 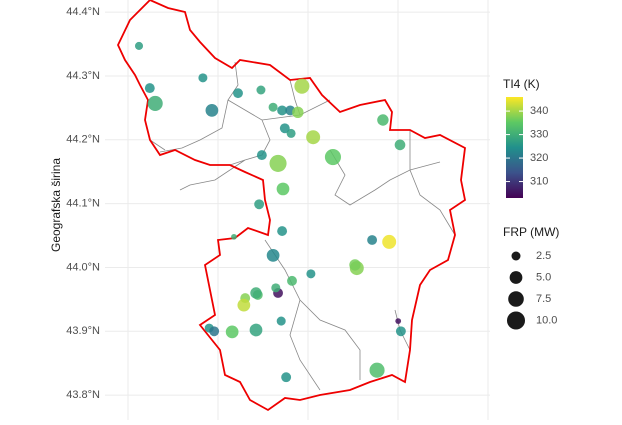 What do you see at coordinates (514, 147) in the screenshot?
I see `colorbar` at bounding box center [514, 147].